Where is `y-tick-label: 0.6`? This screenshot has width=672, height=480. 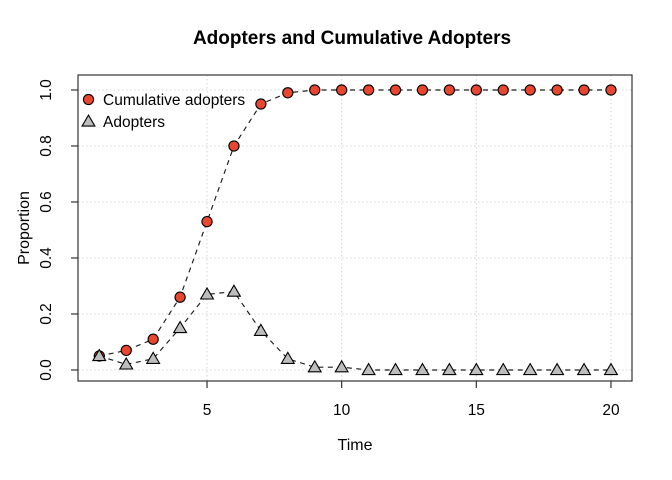 y-tick-label: 0.6 is located at coordinates (46, 202).